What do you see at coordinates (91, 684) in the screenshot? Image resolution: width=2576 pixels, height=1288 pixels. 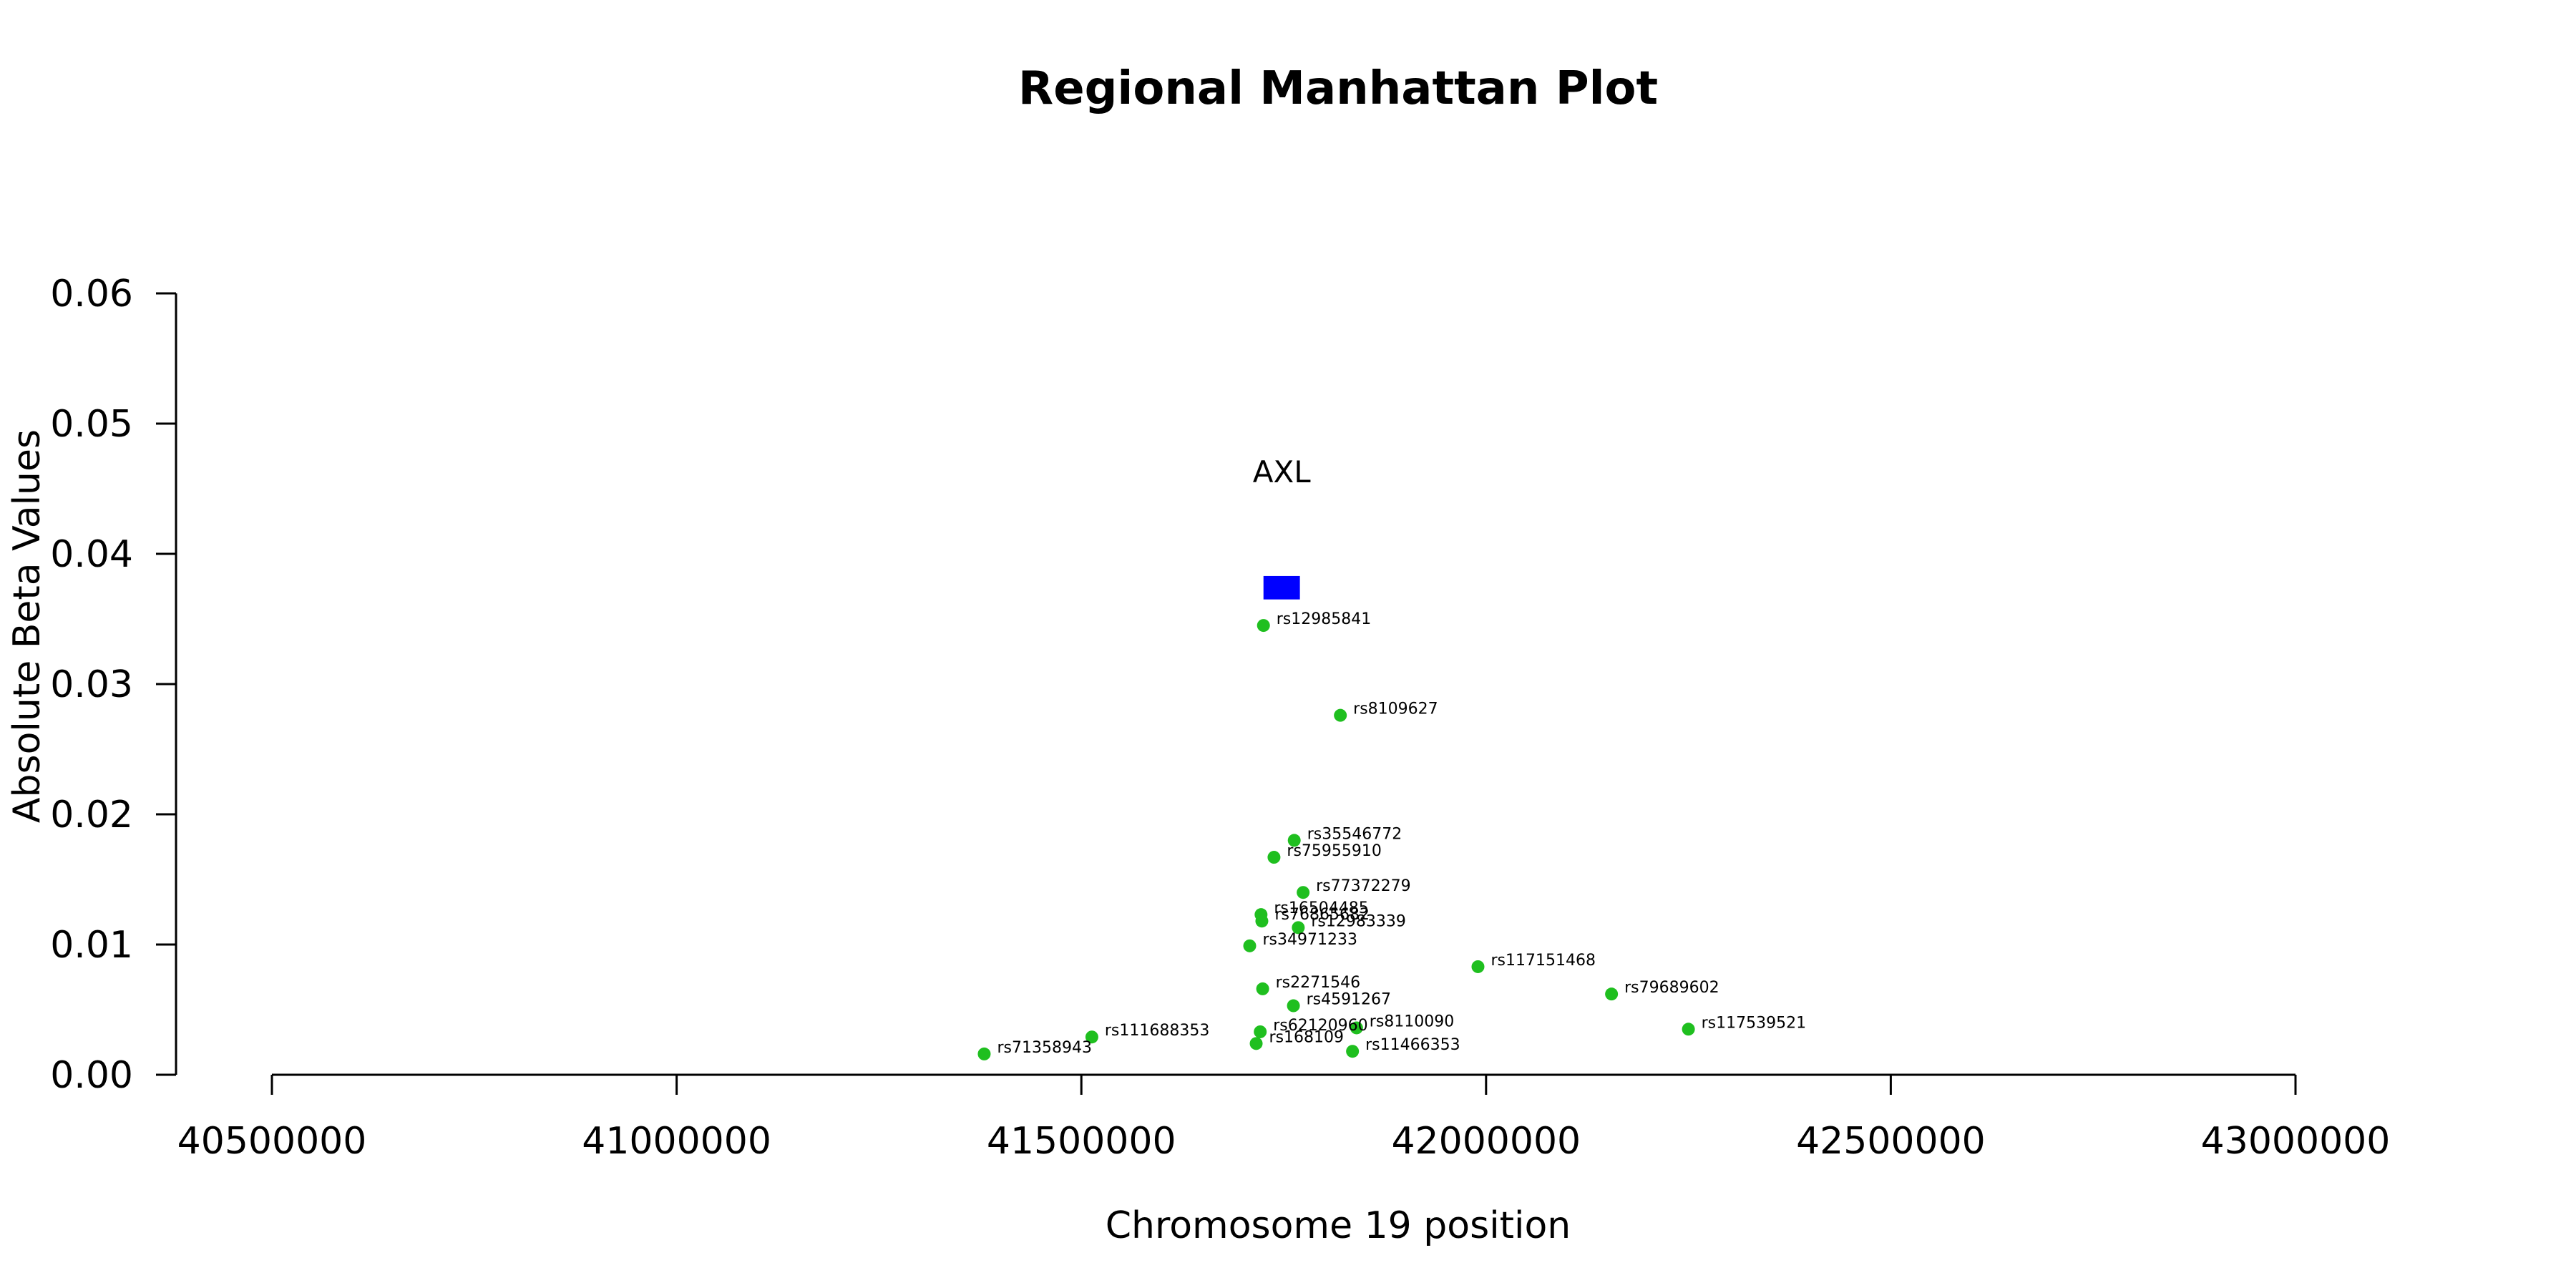 I see `y-tick-label: 0.03` at bounding box center [91, 684].